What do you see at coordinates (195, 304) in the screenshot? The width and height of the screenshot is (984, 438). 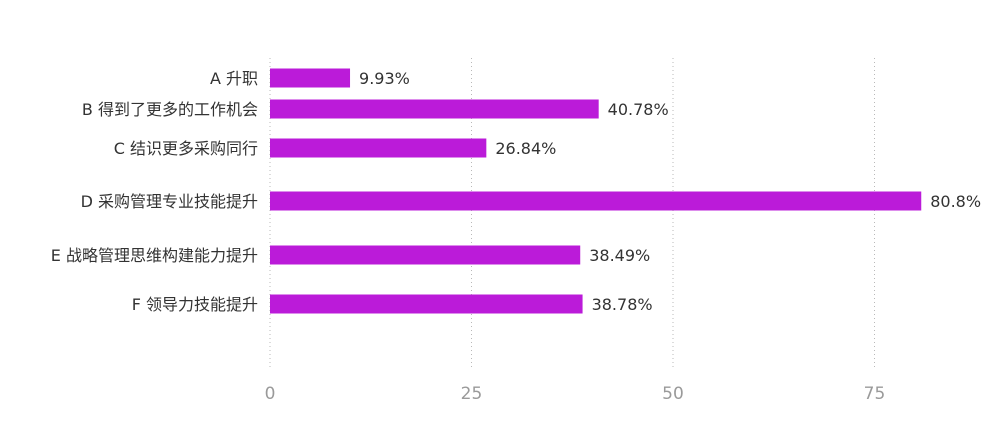 I see `category-label: F 领导力技能提升` at bounding box center [195, 304].